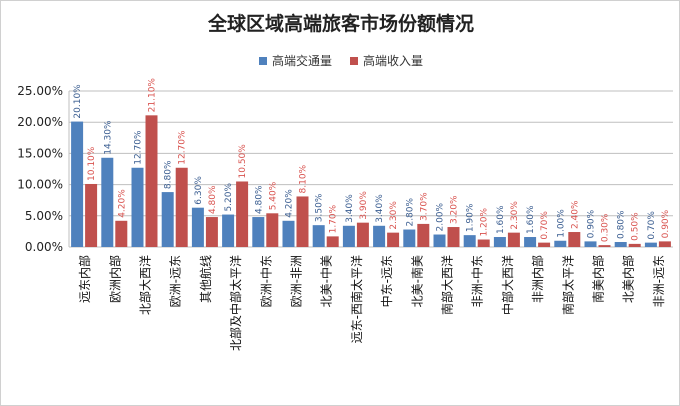 The image size is (680, 406). Describe the element at coordinates (393, 61) in the screenshot. I see `legend-label: 高端收入量` at that location.